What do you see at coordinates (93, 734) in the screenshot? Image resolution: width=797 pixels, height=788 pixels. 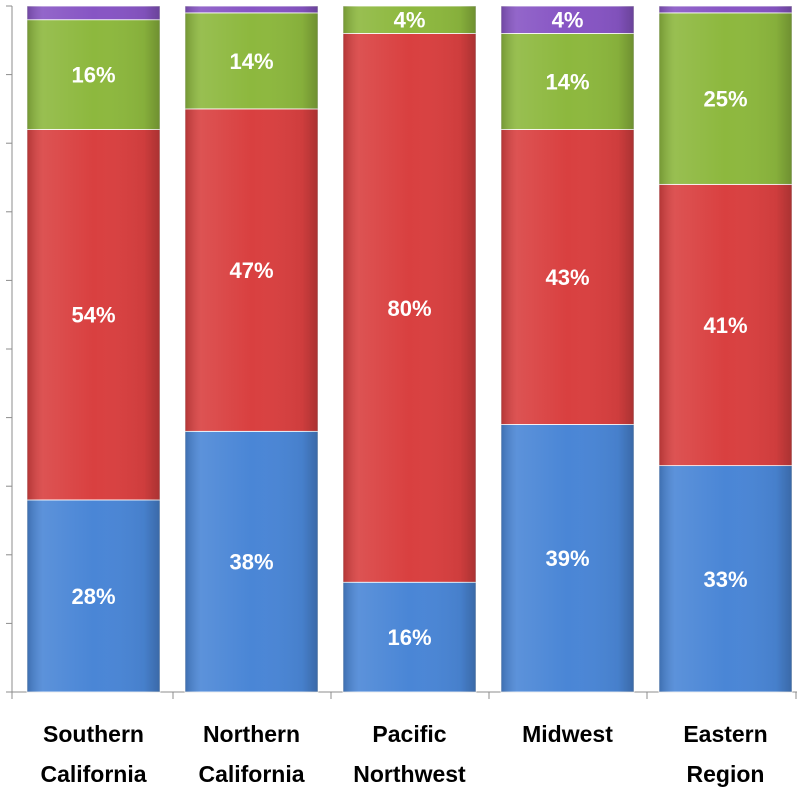 I see `x-tick-label: Southern` at bounding box center [93, 734].